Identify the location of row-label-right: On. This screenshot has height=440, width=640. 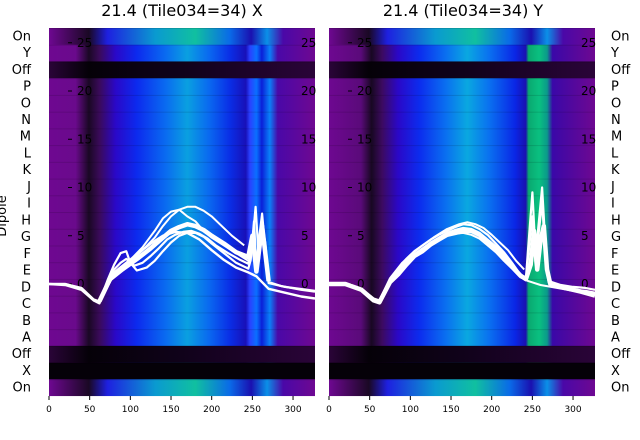
(620, 388).